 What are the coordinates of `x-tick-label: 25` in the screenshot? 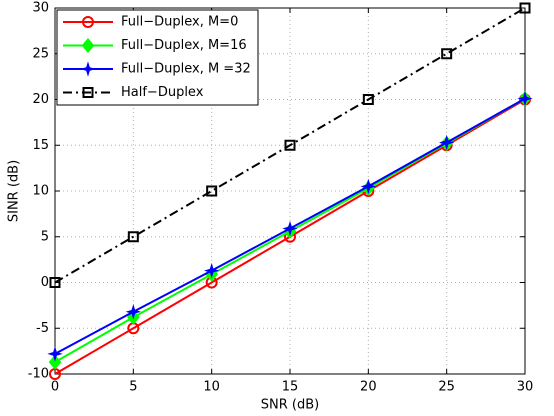 It's located at (446, 387).